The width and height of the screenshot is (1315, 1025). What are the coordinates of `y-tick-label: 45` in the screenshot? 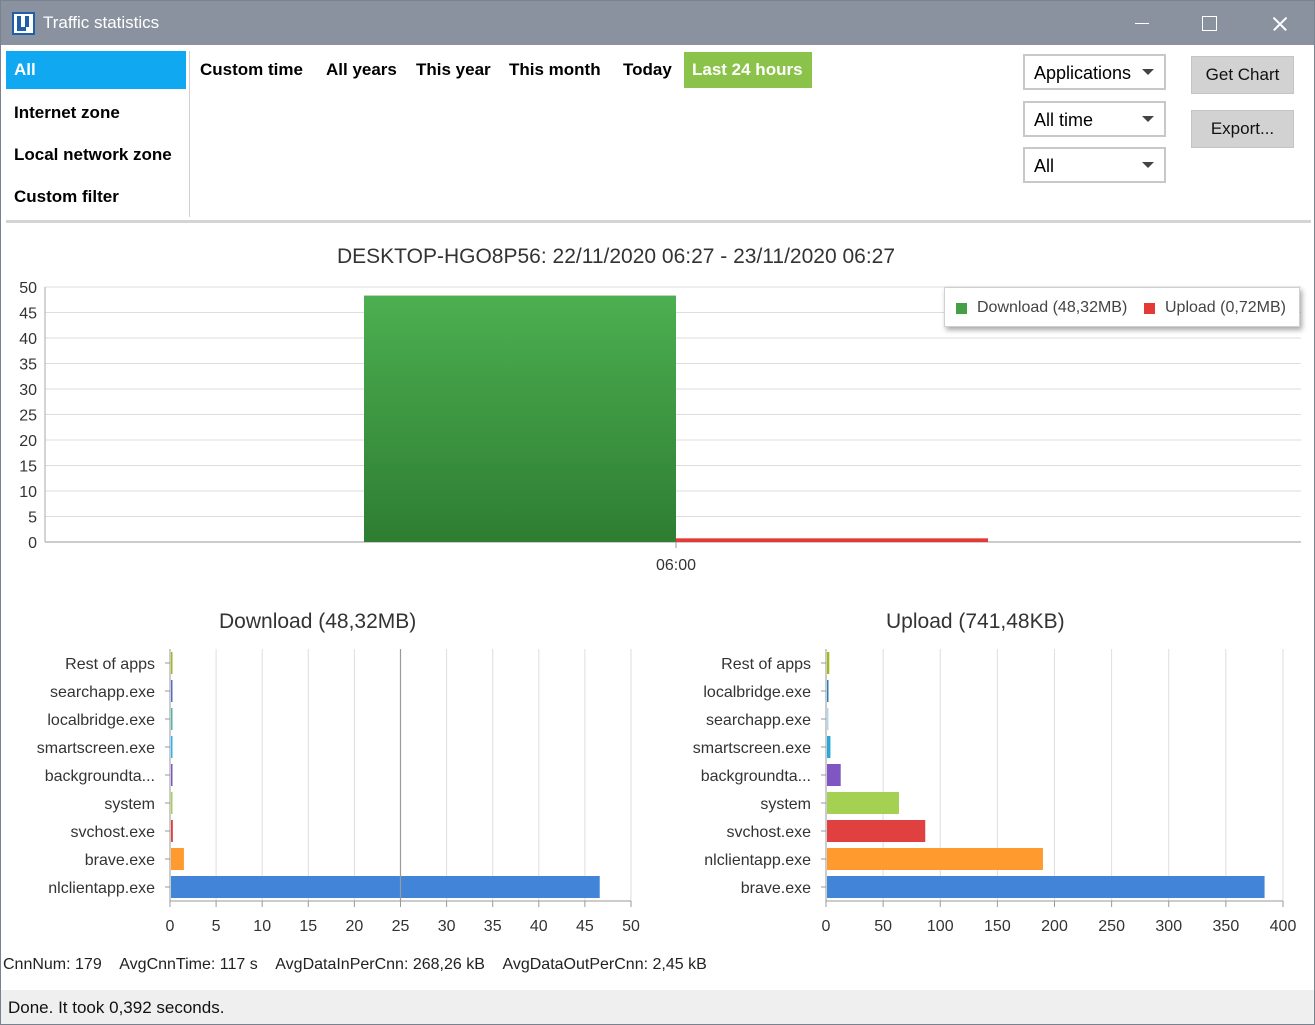 It's located at (28, 314).